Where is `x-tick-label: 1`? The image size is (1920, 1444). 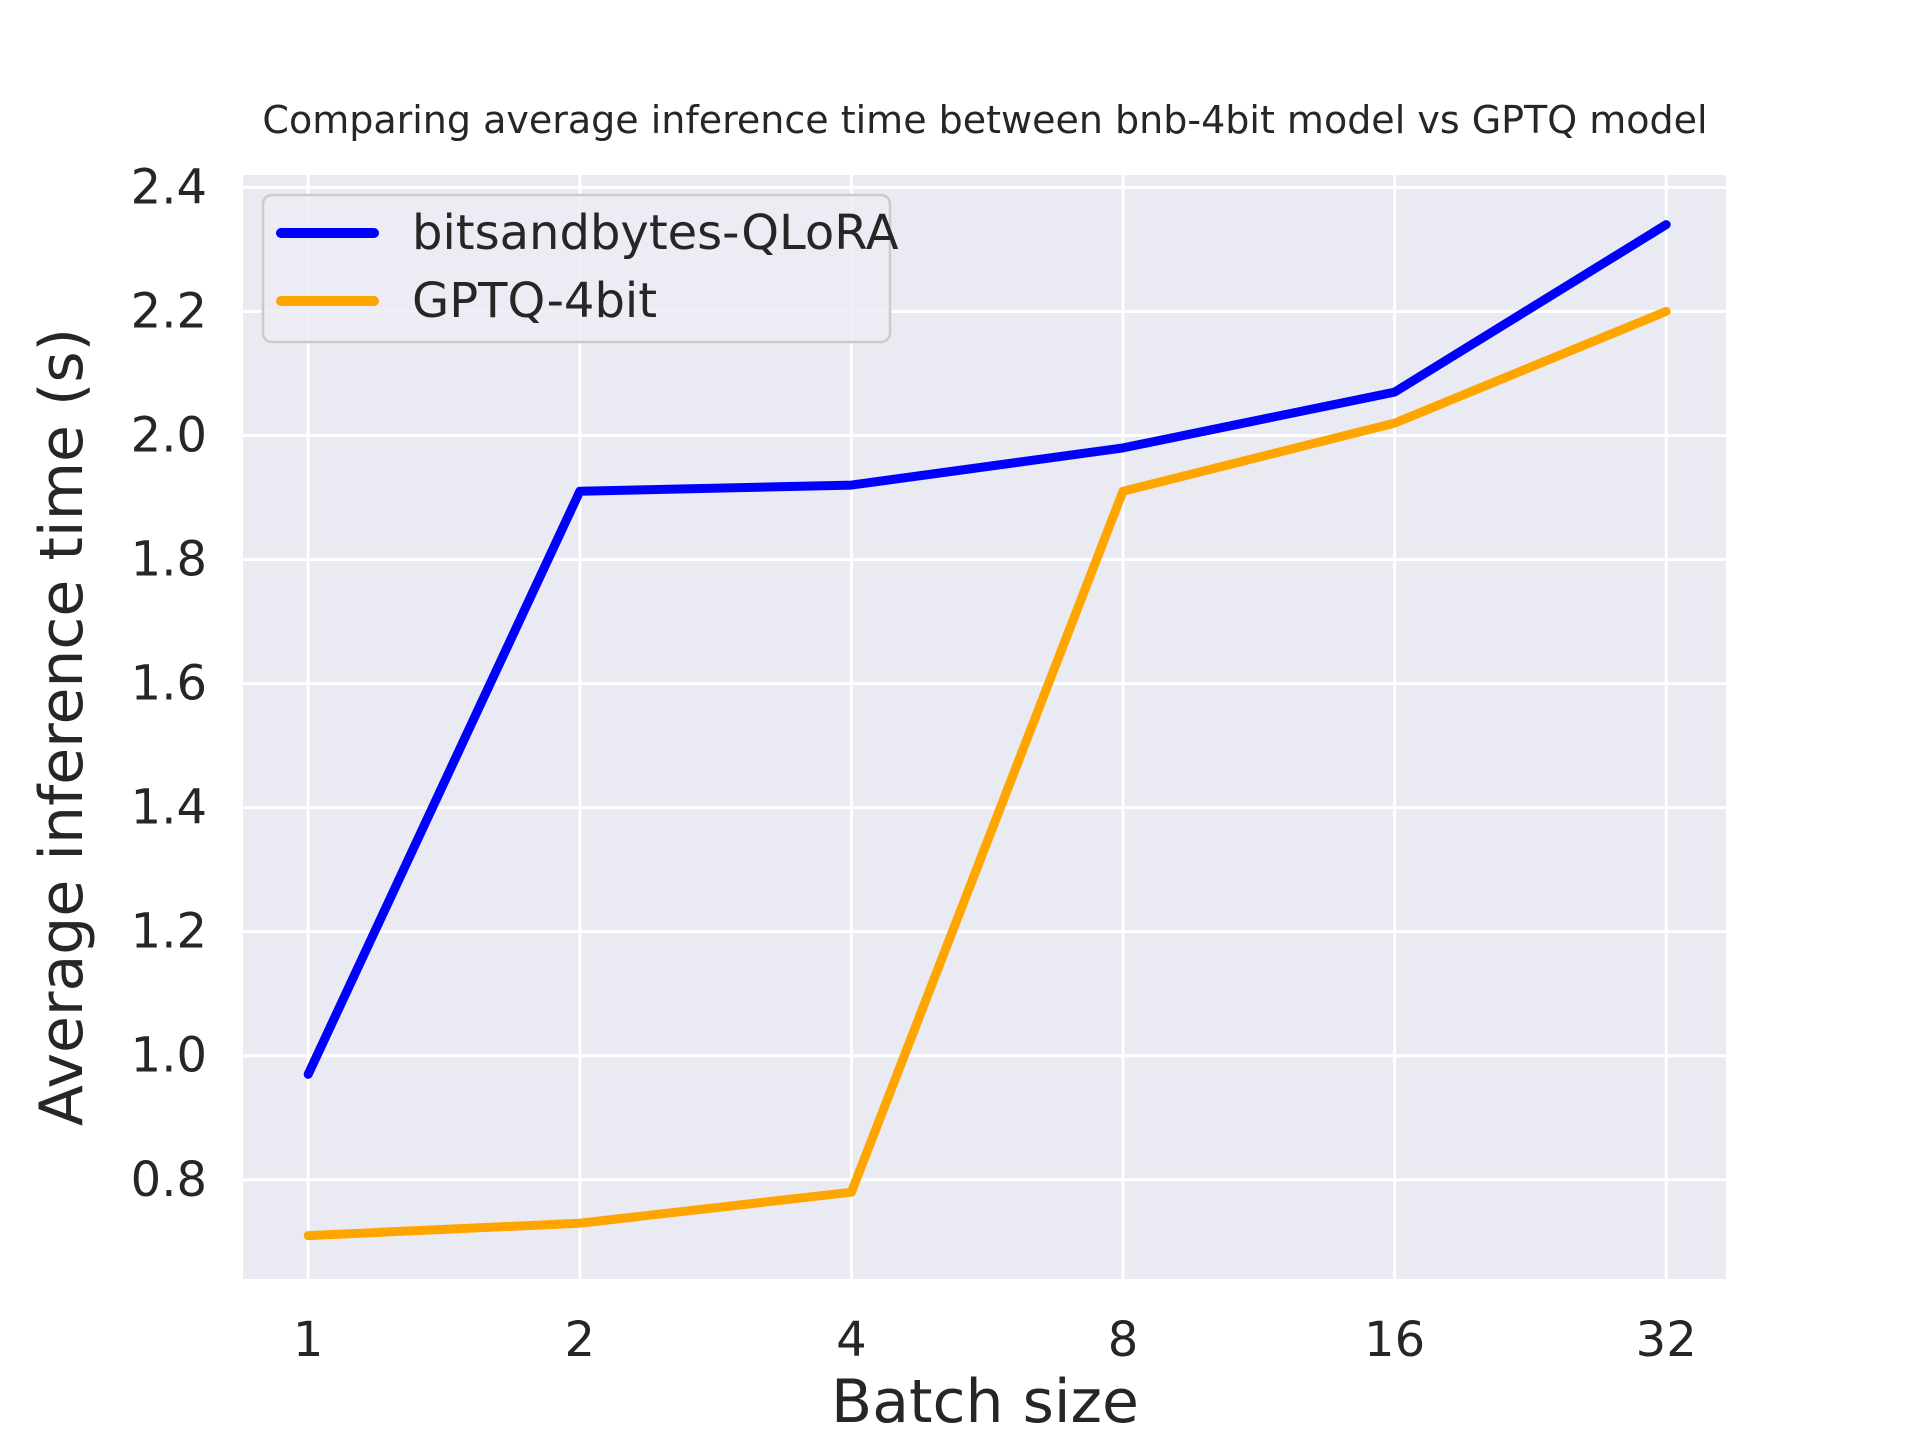 x-tick-label: 1 is located at coordinates (308, 1340).